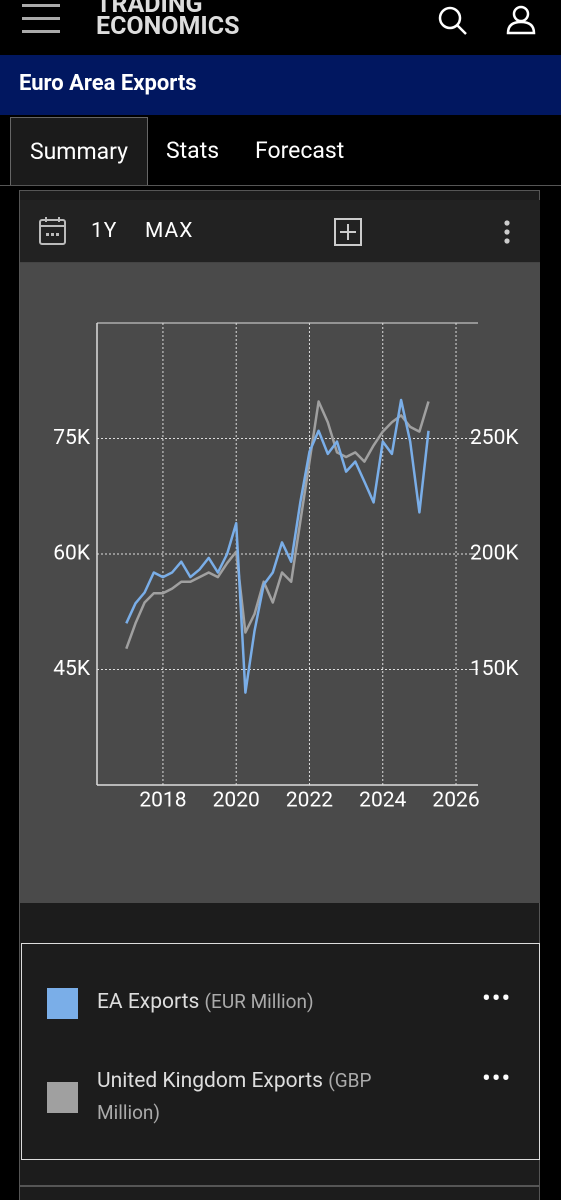 The width and height of the screenshot is (561, 1200). Describe the element at coordinates (453, 21) in the screenshot. I see `search-button` at that location.